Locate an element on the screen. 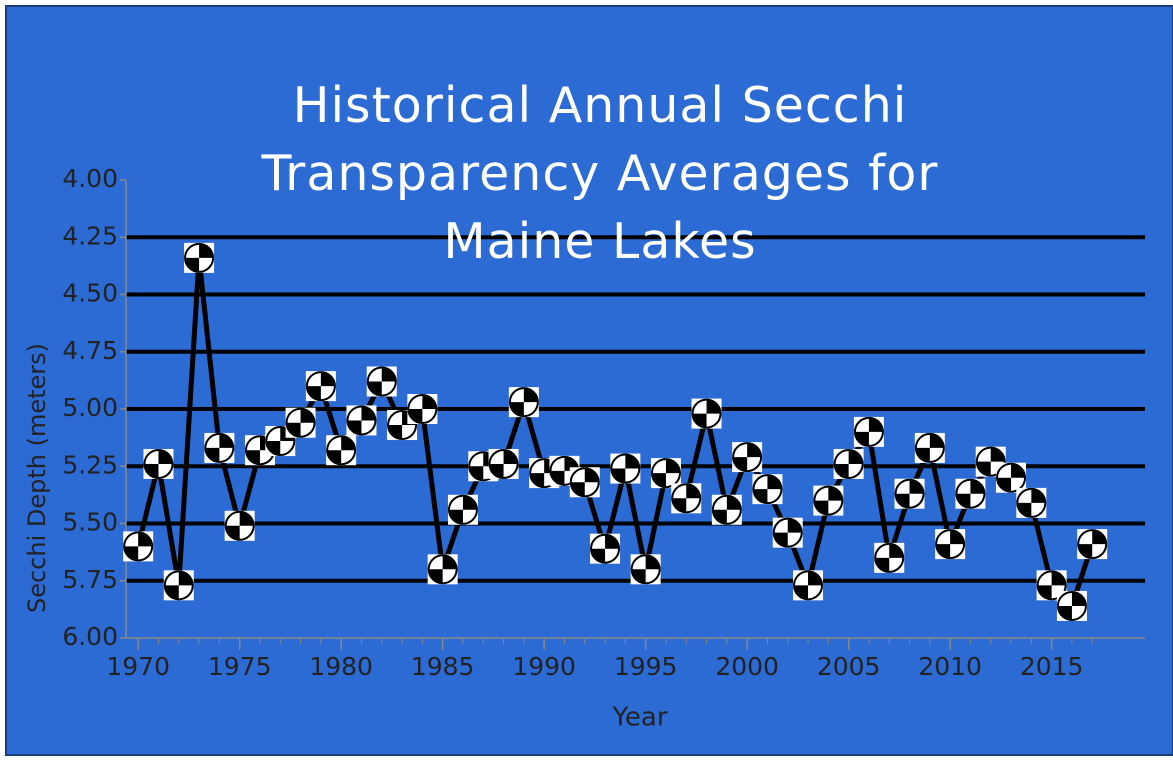 The image size is (1173, 761). x-tick-label: 1985 is located at coordinates (443, 666).